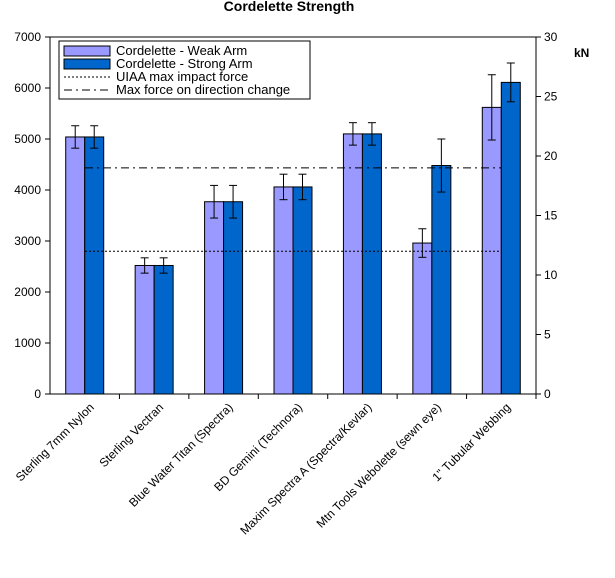  What do you see at coordinates (379, 465) in the screenshot?
I see `x-category-label: Mtn Tools Webolette (sewn eye)` at bounding box center [379, 465].